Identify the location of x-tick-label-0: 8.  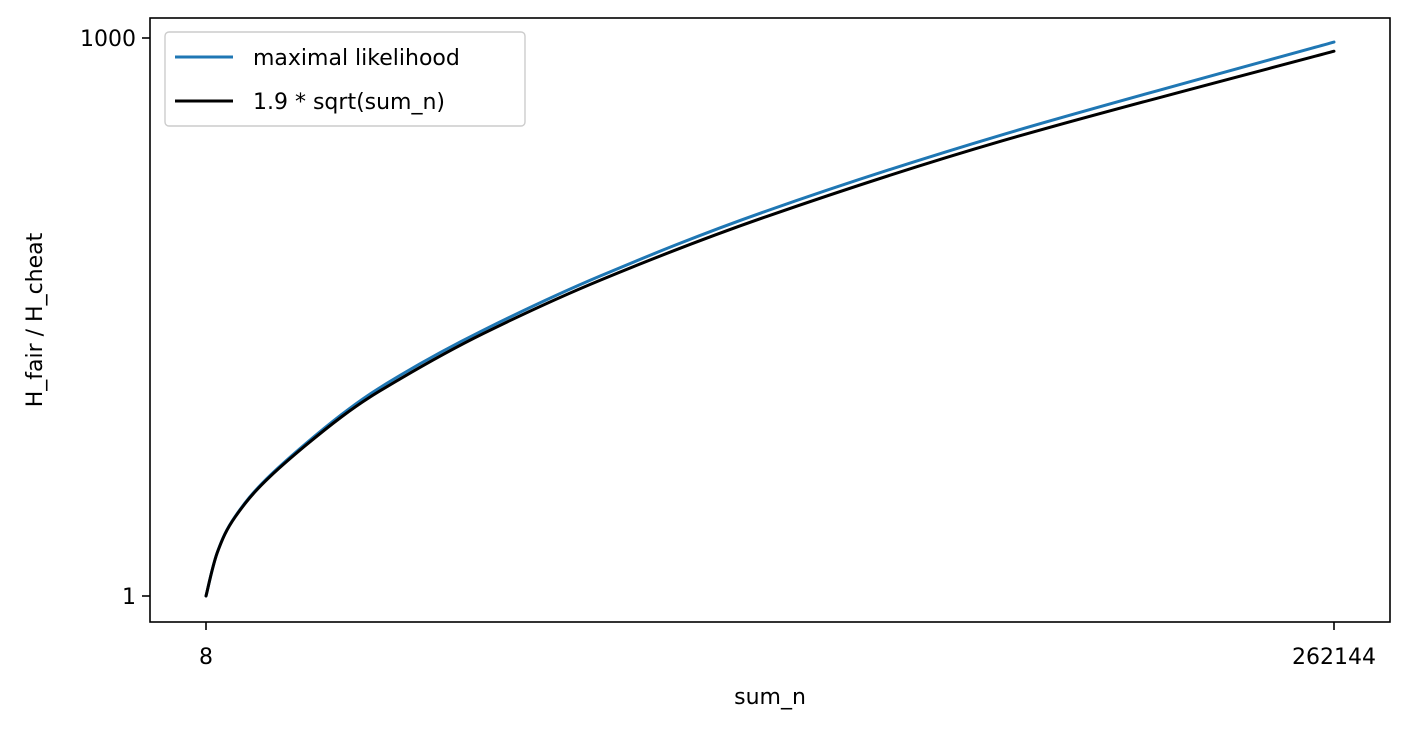
(206, 657).